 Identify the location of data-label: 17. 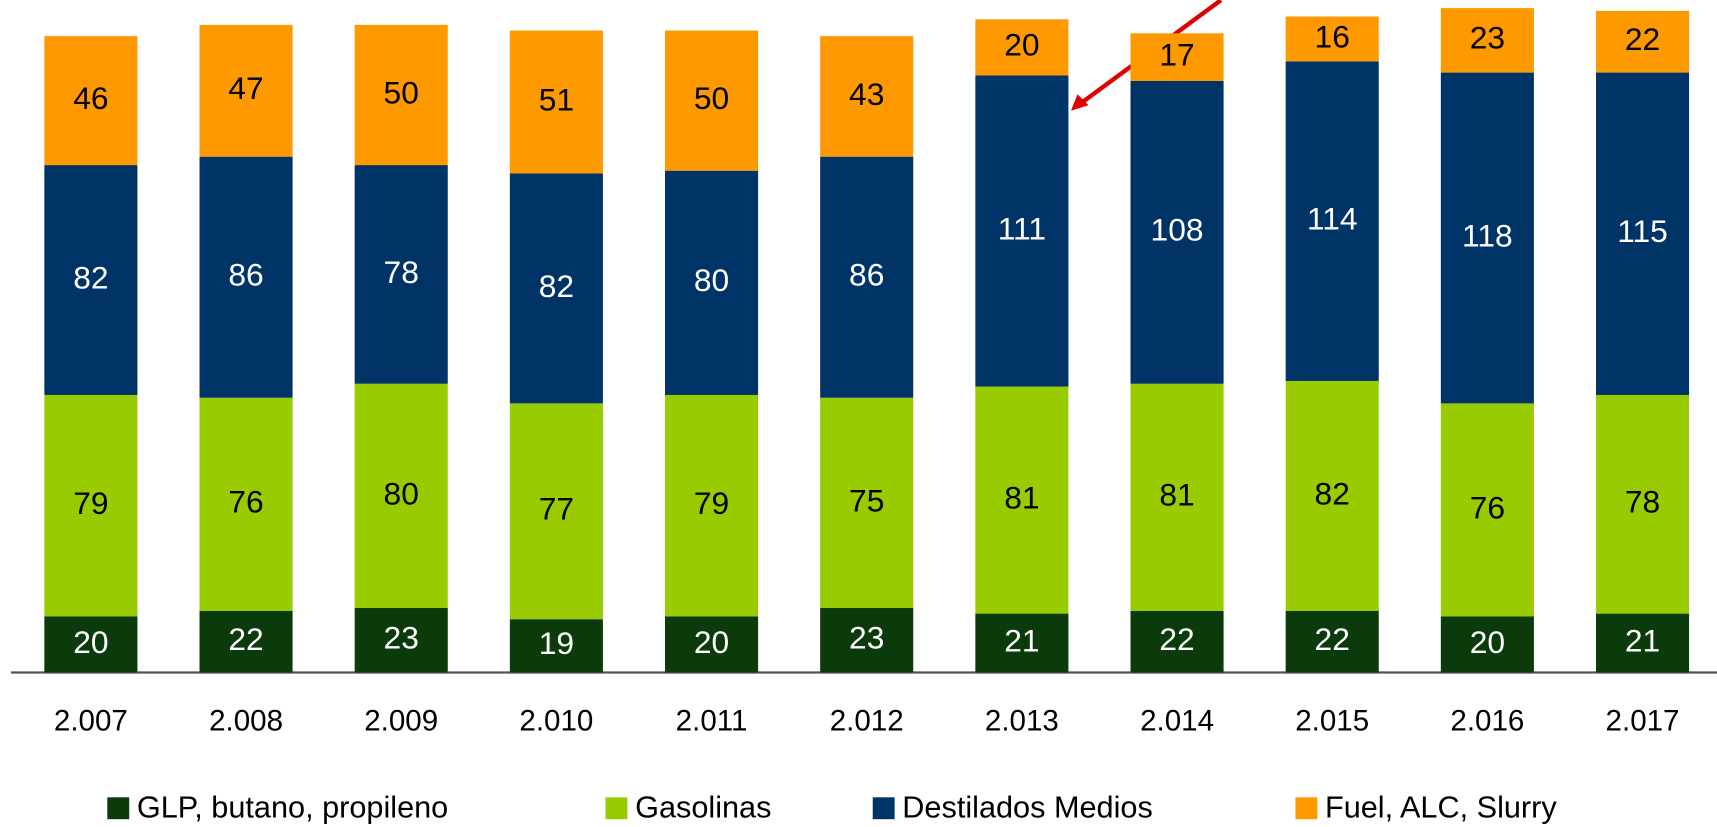
(1176, 55).